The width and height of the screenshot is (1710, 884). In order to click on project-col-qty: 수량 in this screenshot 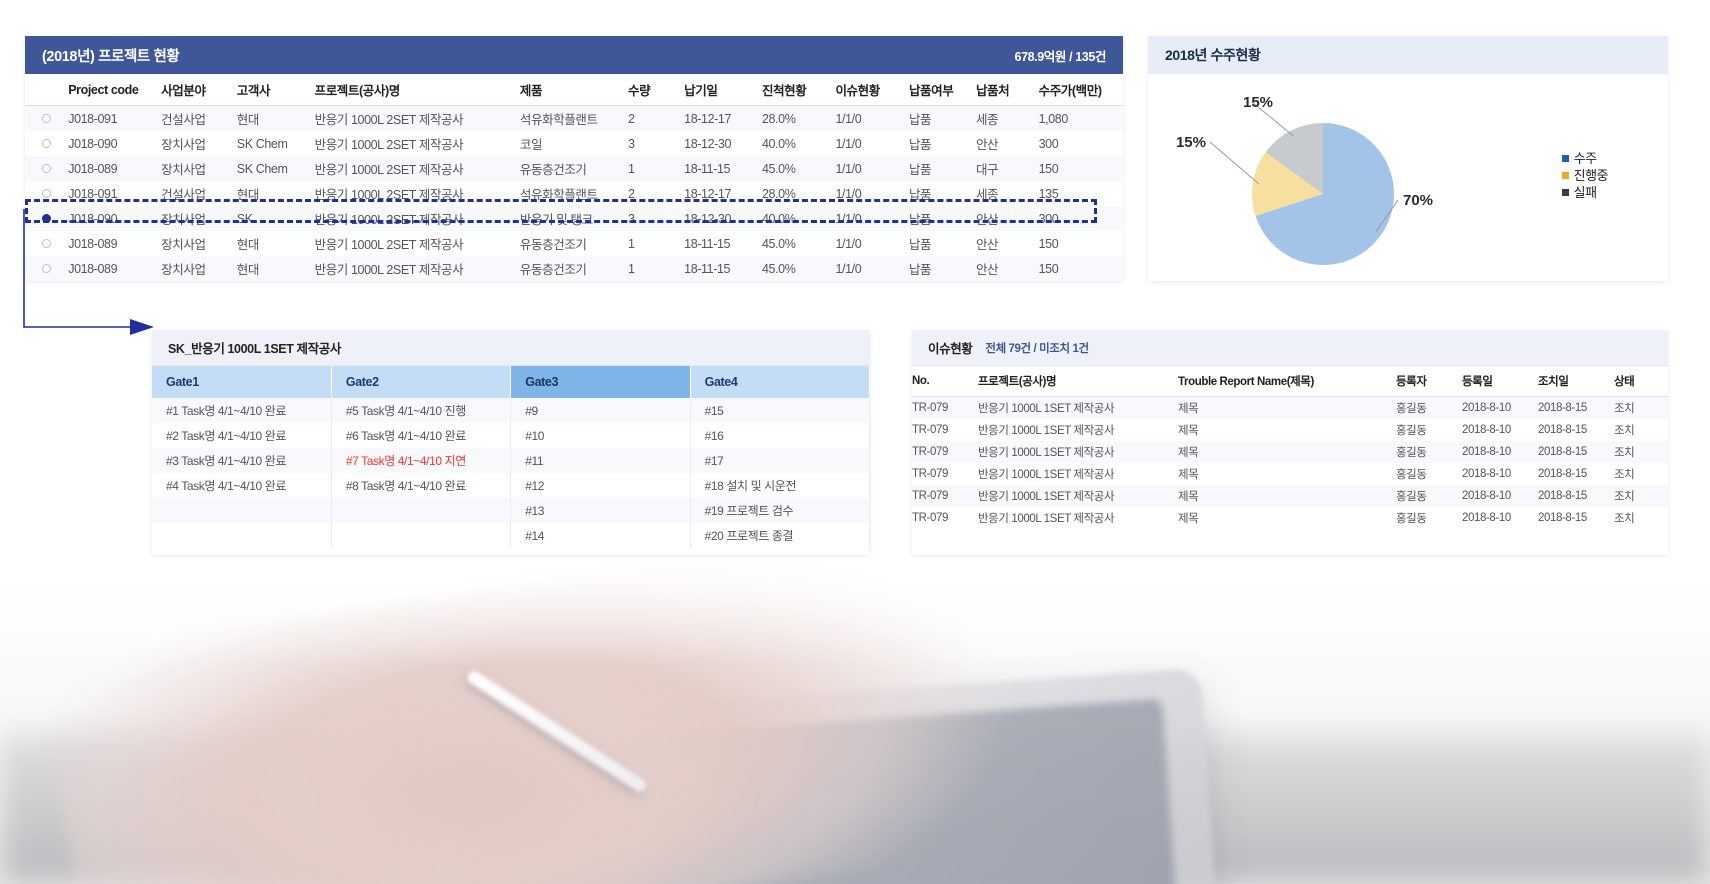, I will do `click(656, 90)`.